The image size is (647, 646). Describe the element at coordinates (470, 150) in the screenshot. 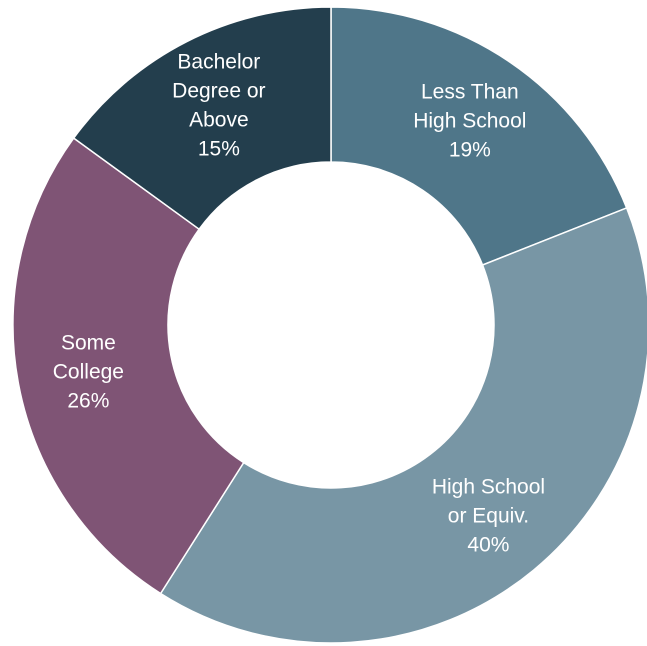

I see `slice-value-label: 19%` at that location.